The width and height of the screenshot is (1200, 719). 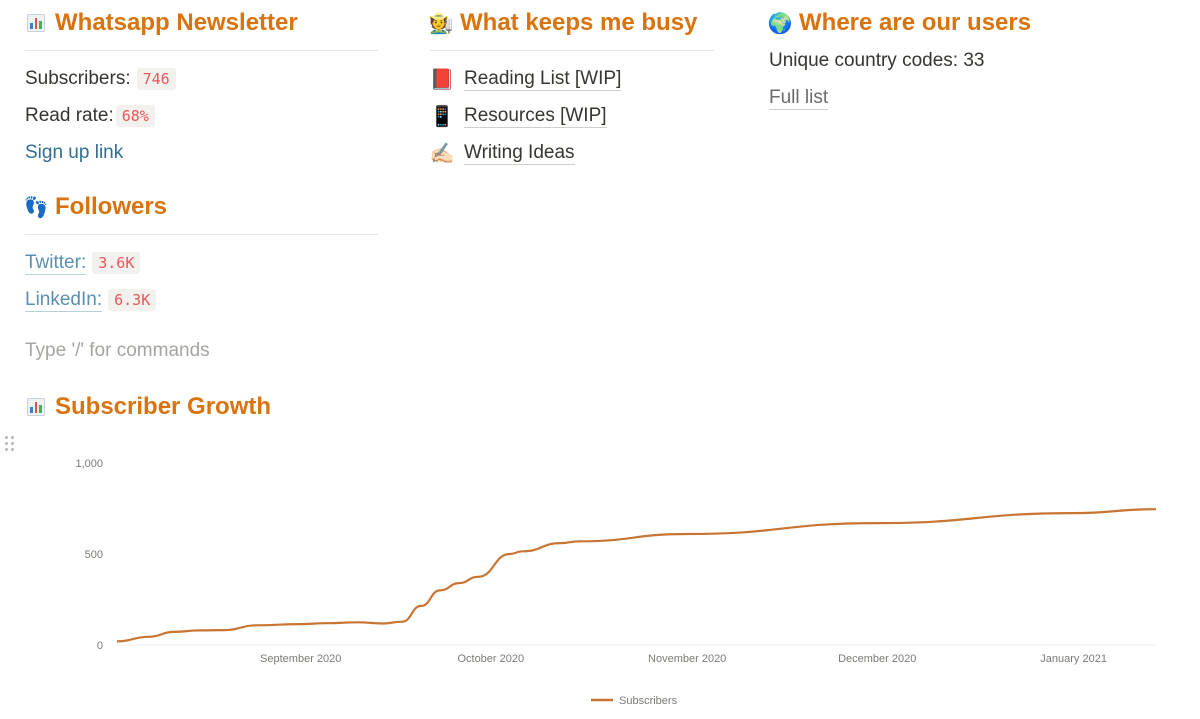 I want to click on command-line: Type '/' for commands, so click(x=201, y=351).